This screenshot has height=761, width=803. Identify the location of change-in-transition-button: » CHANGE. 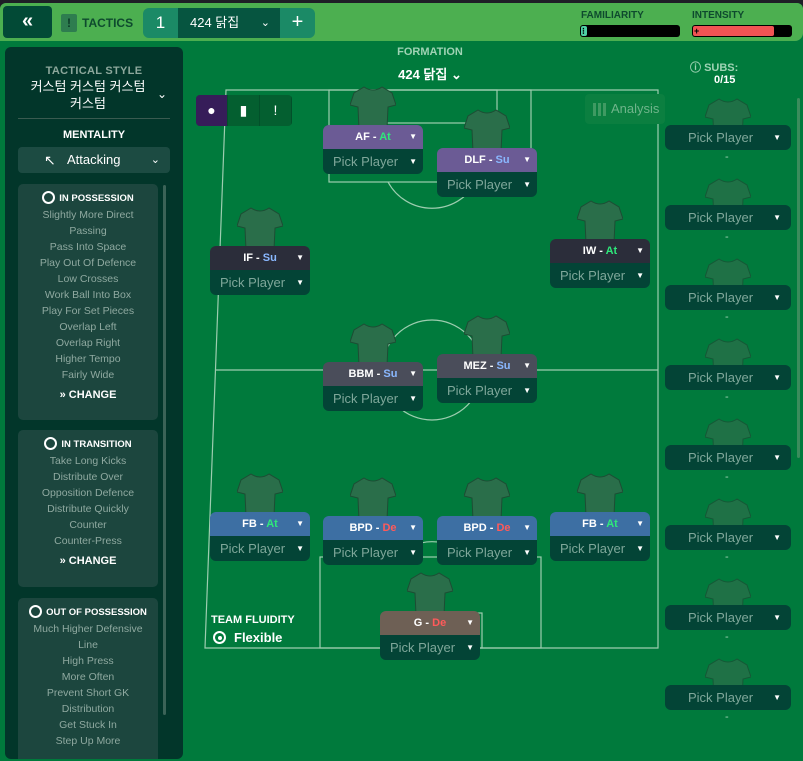
(88, 561).